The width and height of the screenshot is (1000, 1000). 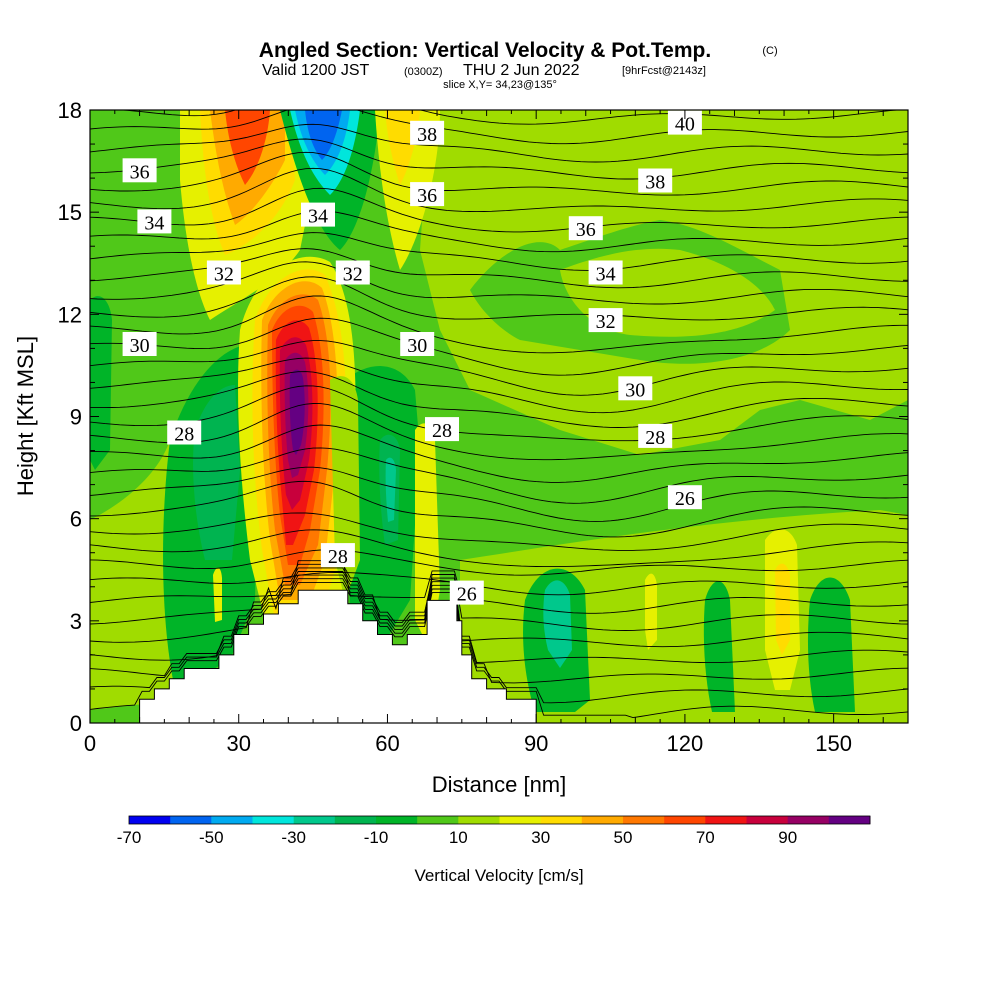 What do you see at coordinates (685, 125) in the screenshot?
I see `contour-label-text: 40` at bounding box center [685, 125].